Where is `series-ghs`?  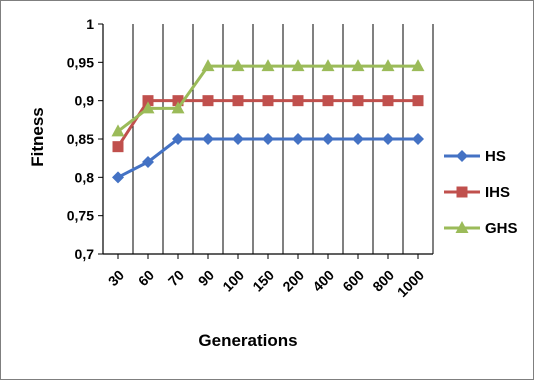 series-ghs is located at coordinates (268, 98).